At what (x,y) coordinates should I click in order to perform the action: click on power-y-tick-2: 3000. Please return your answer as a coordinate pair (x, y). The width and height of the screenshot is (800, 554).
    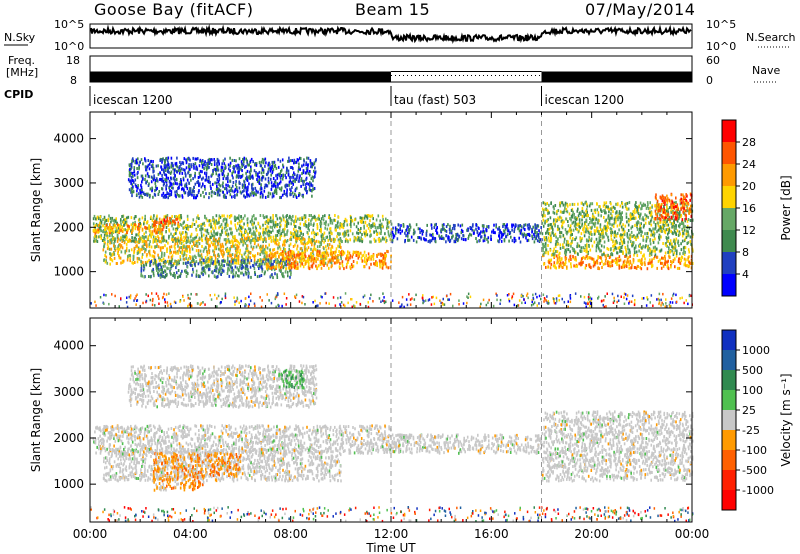
    Looking at the image, I should click on (68, 183).